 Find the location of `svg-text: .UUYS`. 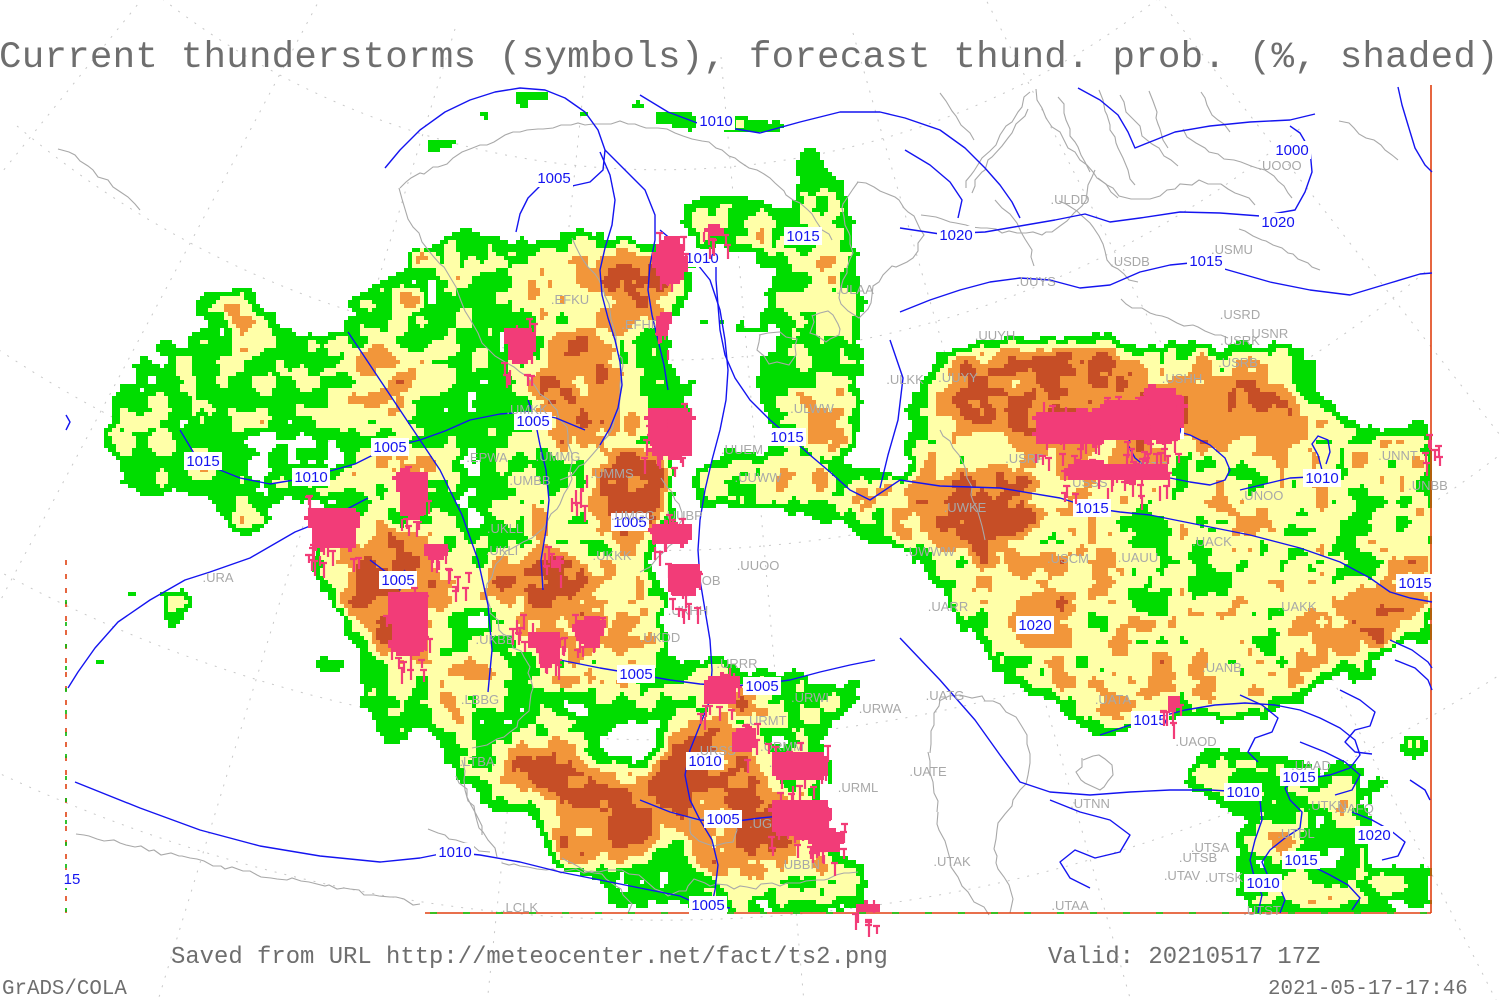

svg-text: .UUYS is located at coordinates (1036, 281).